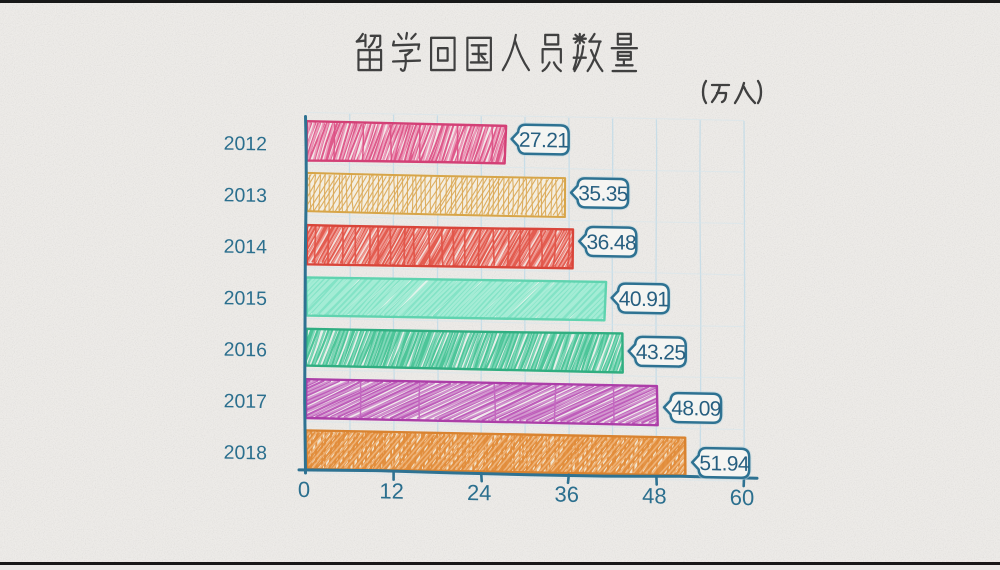 The image size is (1000, 570). What do you see at coordinates (246, 247) in the screenshot?
I see `svg-text: 2014` at bounding box center [246, 247].